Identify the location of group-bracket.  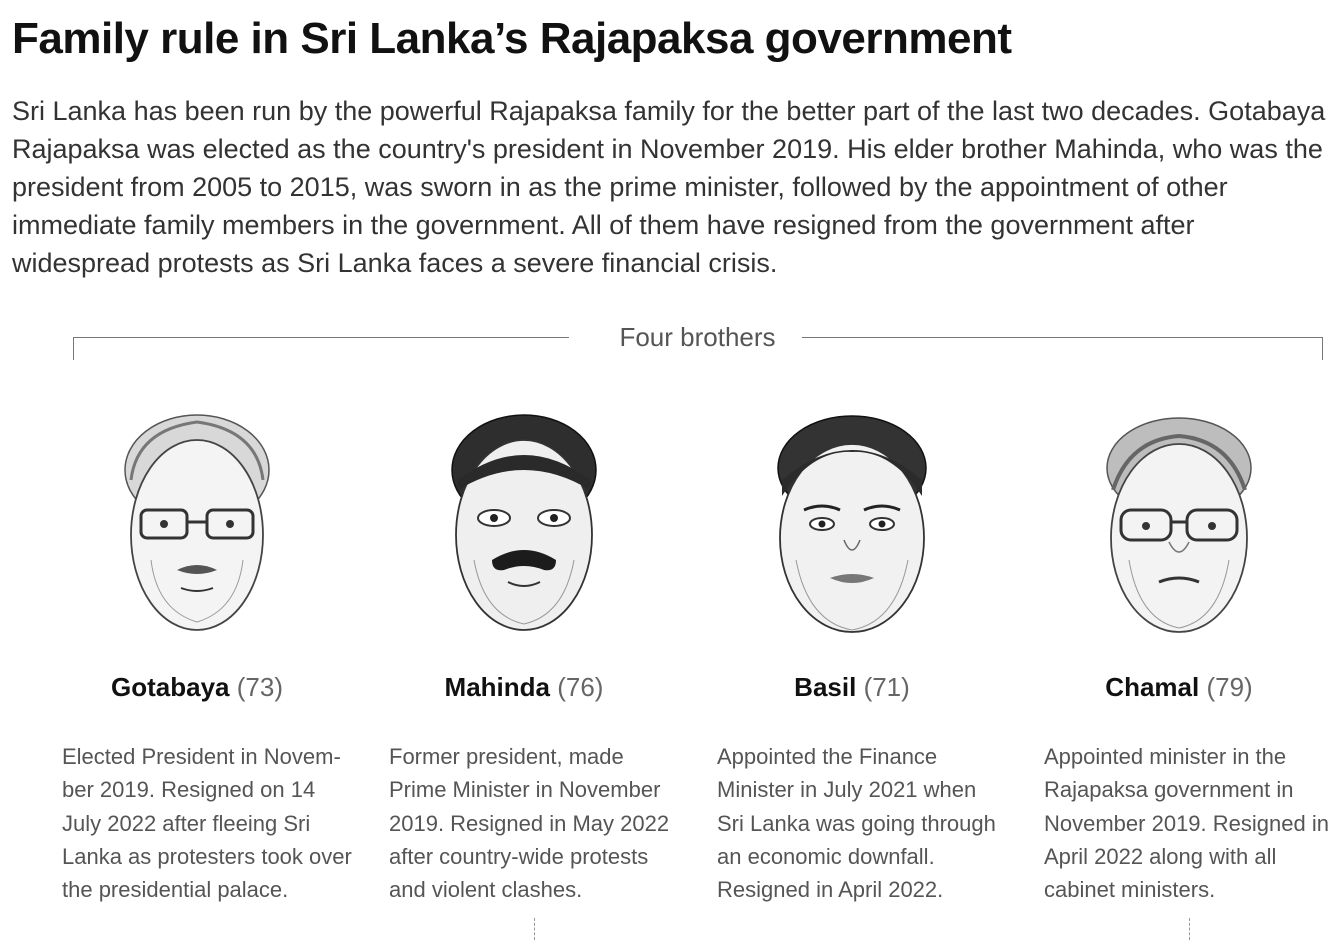
(698, 349).